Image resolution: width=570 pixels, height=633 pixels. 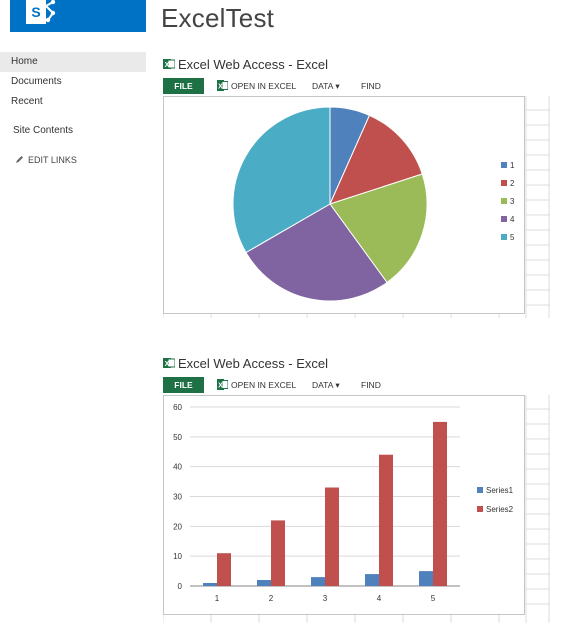 I want to click on y-tick-label: 40, so click(x=177, y=467).